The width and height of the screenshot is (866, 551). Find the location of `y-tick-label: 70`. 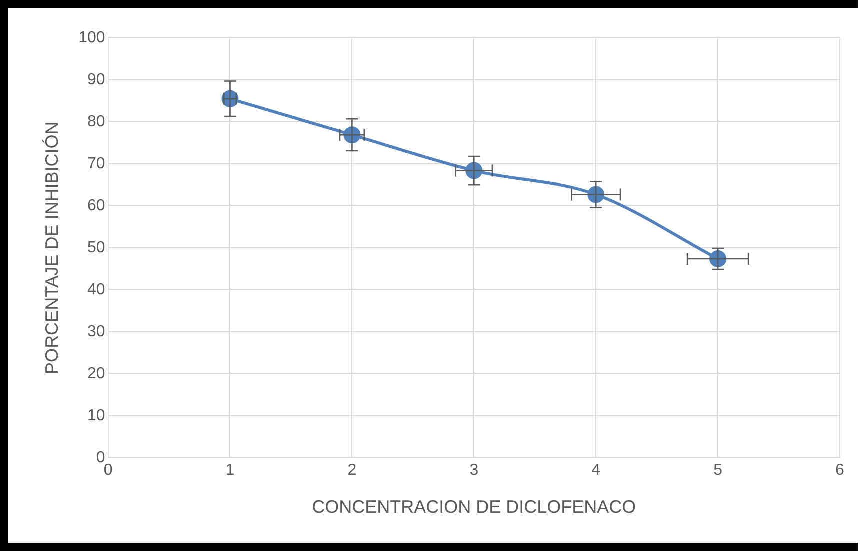

y-tick-label: 70 is located at coordinates (97, 163).